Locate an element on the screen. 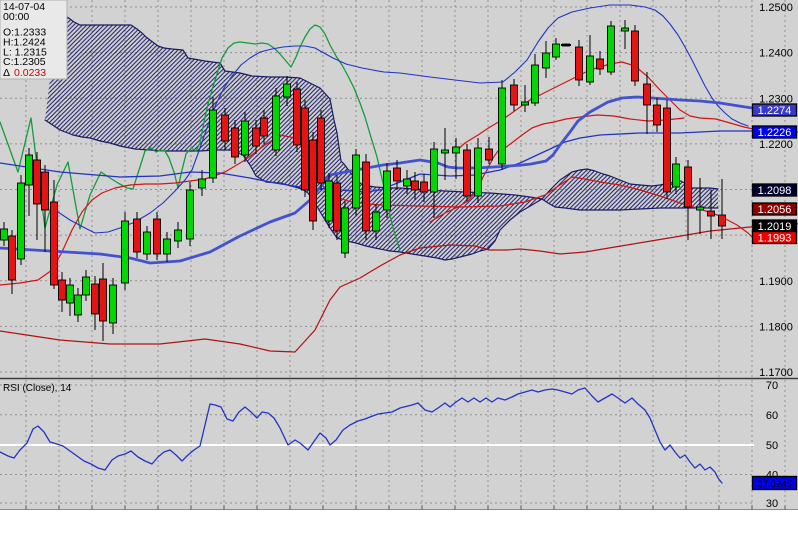 The height and width of the screenshot is (546, 798). svg-text: 50 is located at coordinates (772, 446).